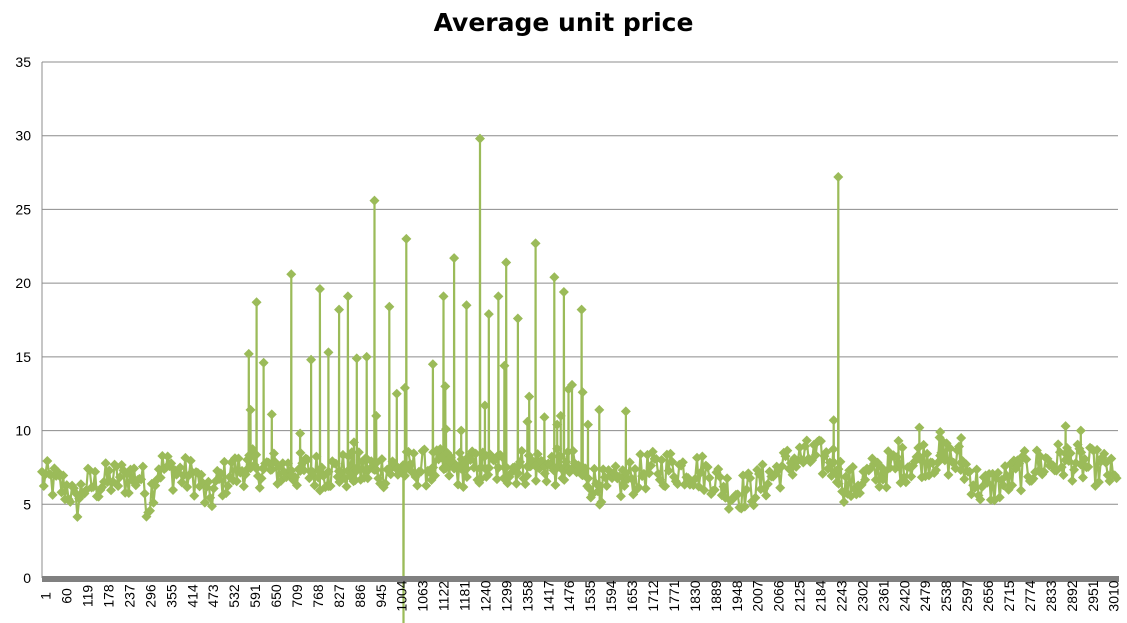  I want to click on x-tick-label: 1063, so click(423, 595).